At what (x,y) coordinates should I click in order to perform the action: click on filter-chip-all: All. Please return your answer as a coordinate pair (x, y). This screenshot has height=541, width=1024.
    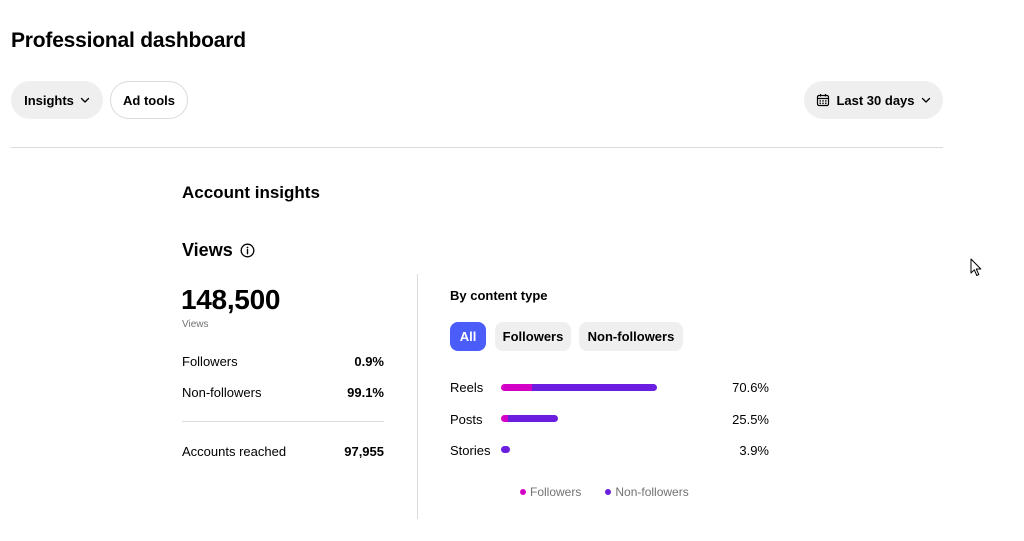
    Looking at the image, I should click on (468, 336).